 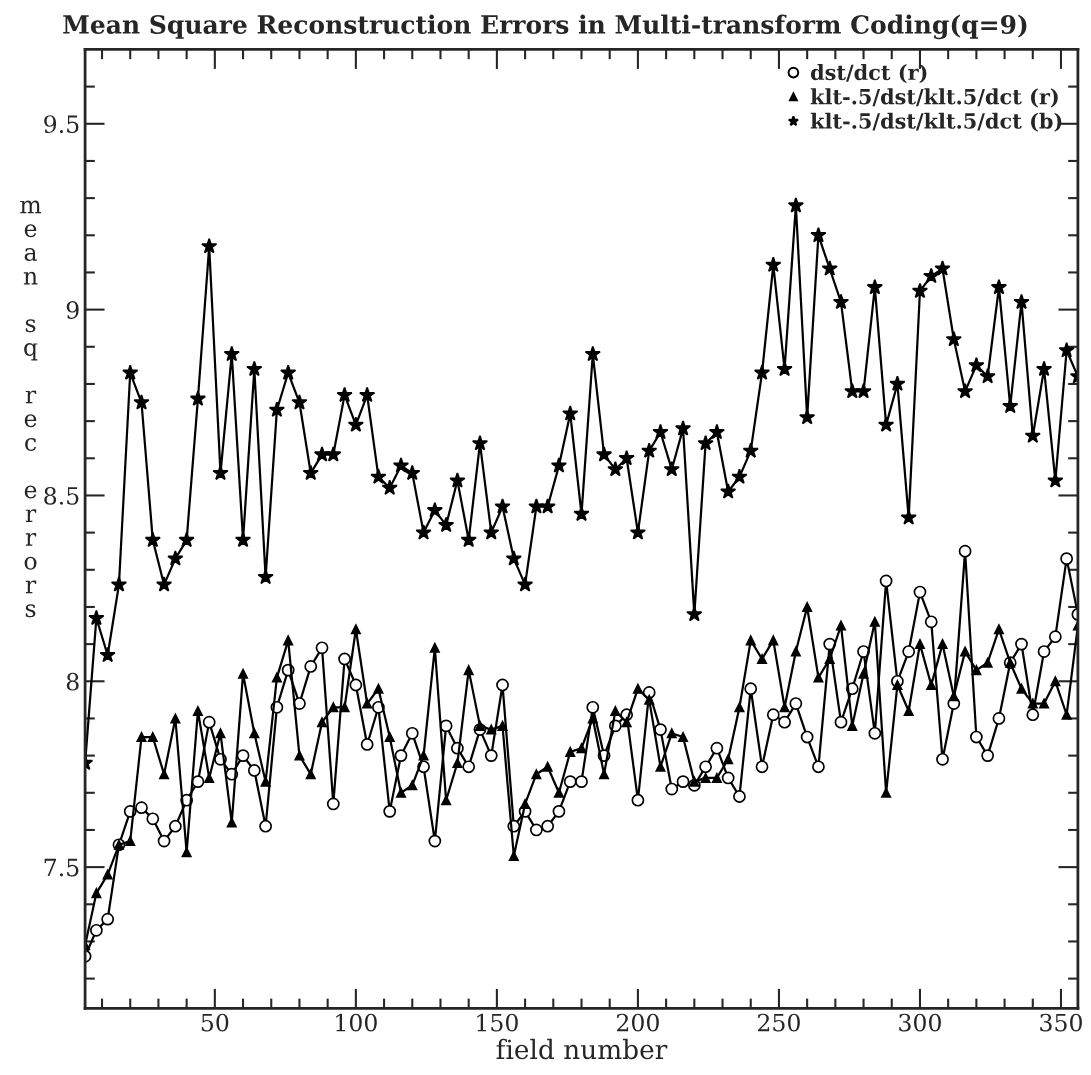 I want to click on y-tick-label: 9, so click(x=72, y=310).